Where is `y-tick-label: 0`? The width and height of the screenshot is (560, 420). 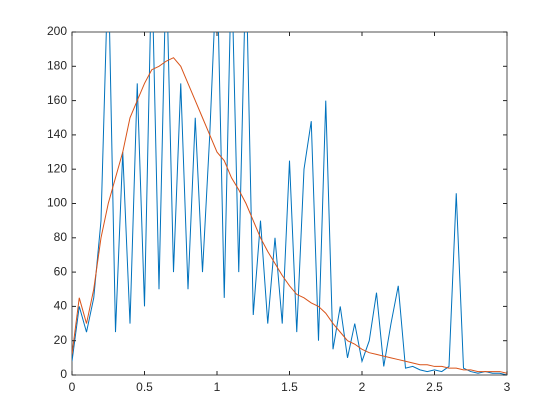 y-tick-label: 0 is located at coordinates (63, 374).